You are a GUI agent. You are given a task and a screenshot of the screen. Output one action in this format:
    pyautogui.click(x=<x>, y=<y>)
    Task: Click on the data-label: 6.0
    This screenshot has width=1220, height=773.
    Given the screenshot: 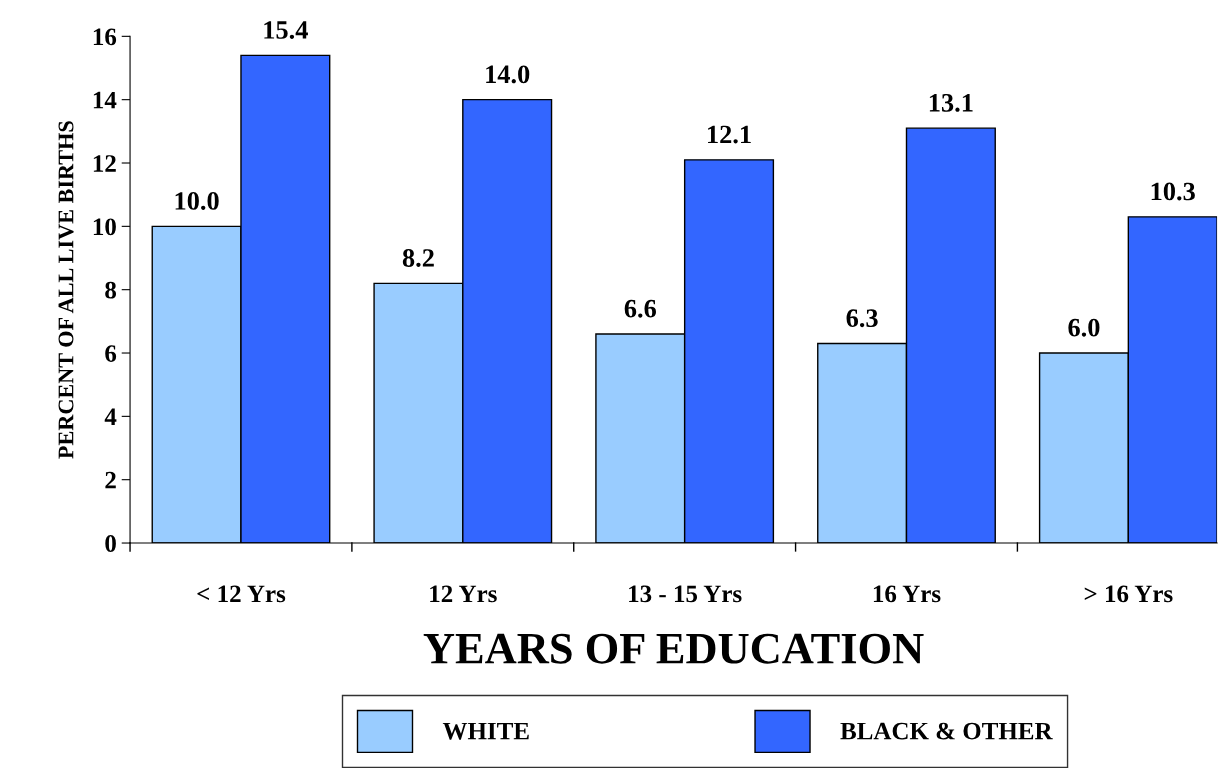 What is the action you would take?
    pyautogui.click(x=1084, y=327)
    